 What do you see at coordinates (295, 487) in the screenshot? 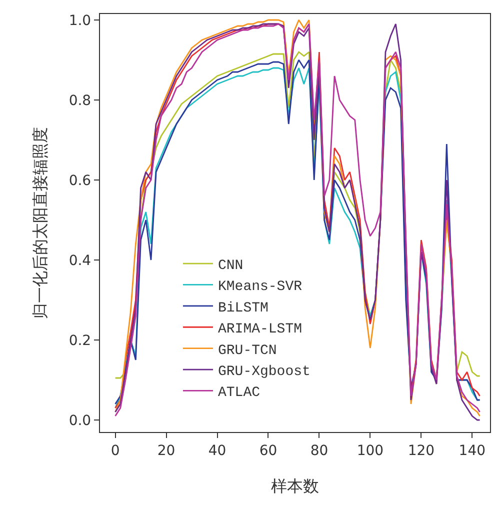
I see `x-axis-title: 样本数` at bounding box center [295, 487].